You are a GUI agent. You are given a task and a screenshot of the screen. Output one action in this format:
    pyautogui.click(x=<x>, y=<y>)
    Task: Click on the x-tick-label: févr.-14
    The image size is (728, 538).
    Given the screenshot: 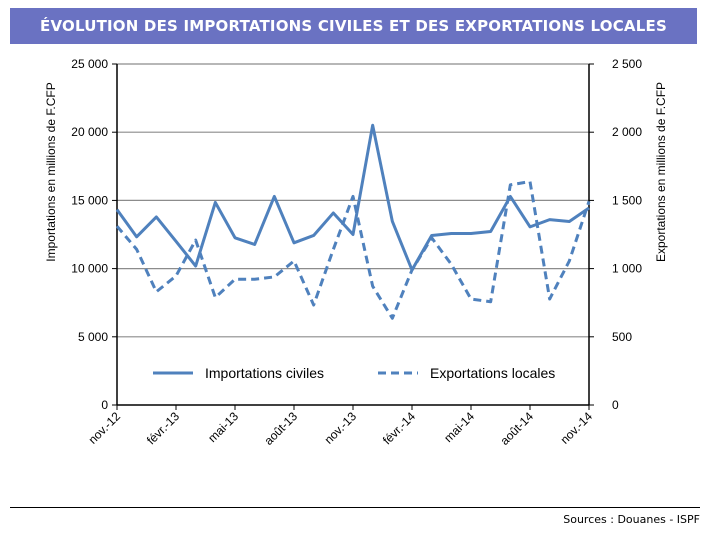 What is the action you would take?
    pyautogui.click(x=399, y=428)
    